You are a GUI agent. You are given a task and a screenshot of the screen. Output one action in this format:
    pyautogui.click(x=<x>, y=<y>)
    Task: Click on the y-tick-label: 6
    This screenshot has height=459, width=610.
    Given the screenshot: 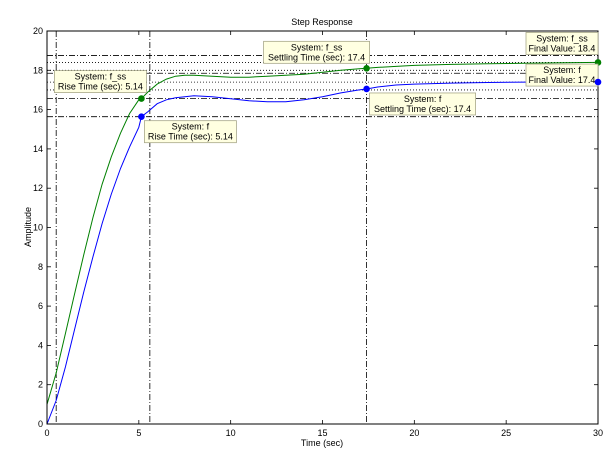 What is the action you would take?
    pyautogui.click(x=40, y=306)
    